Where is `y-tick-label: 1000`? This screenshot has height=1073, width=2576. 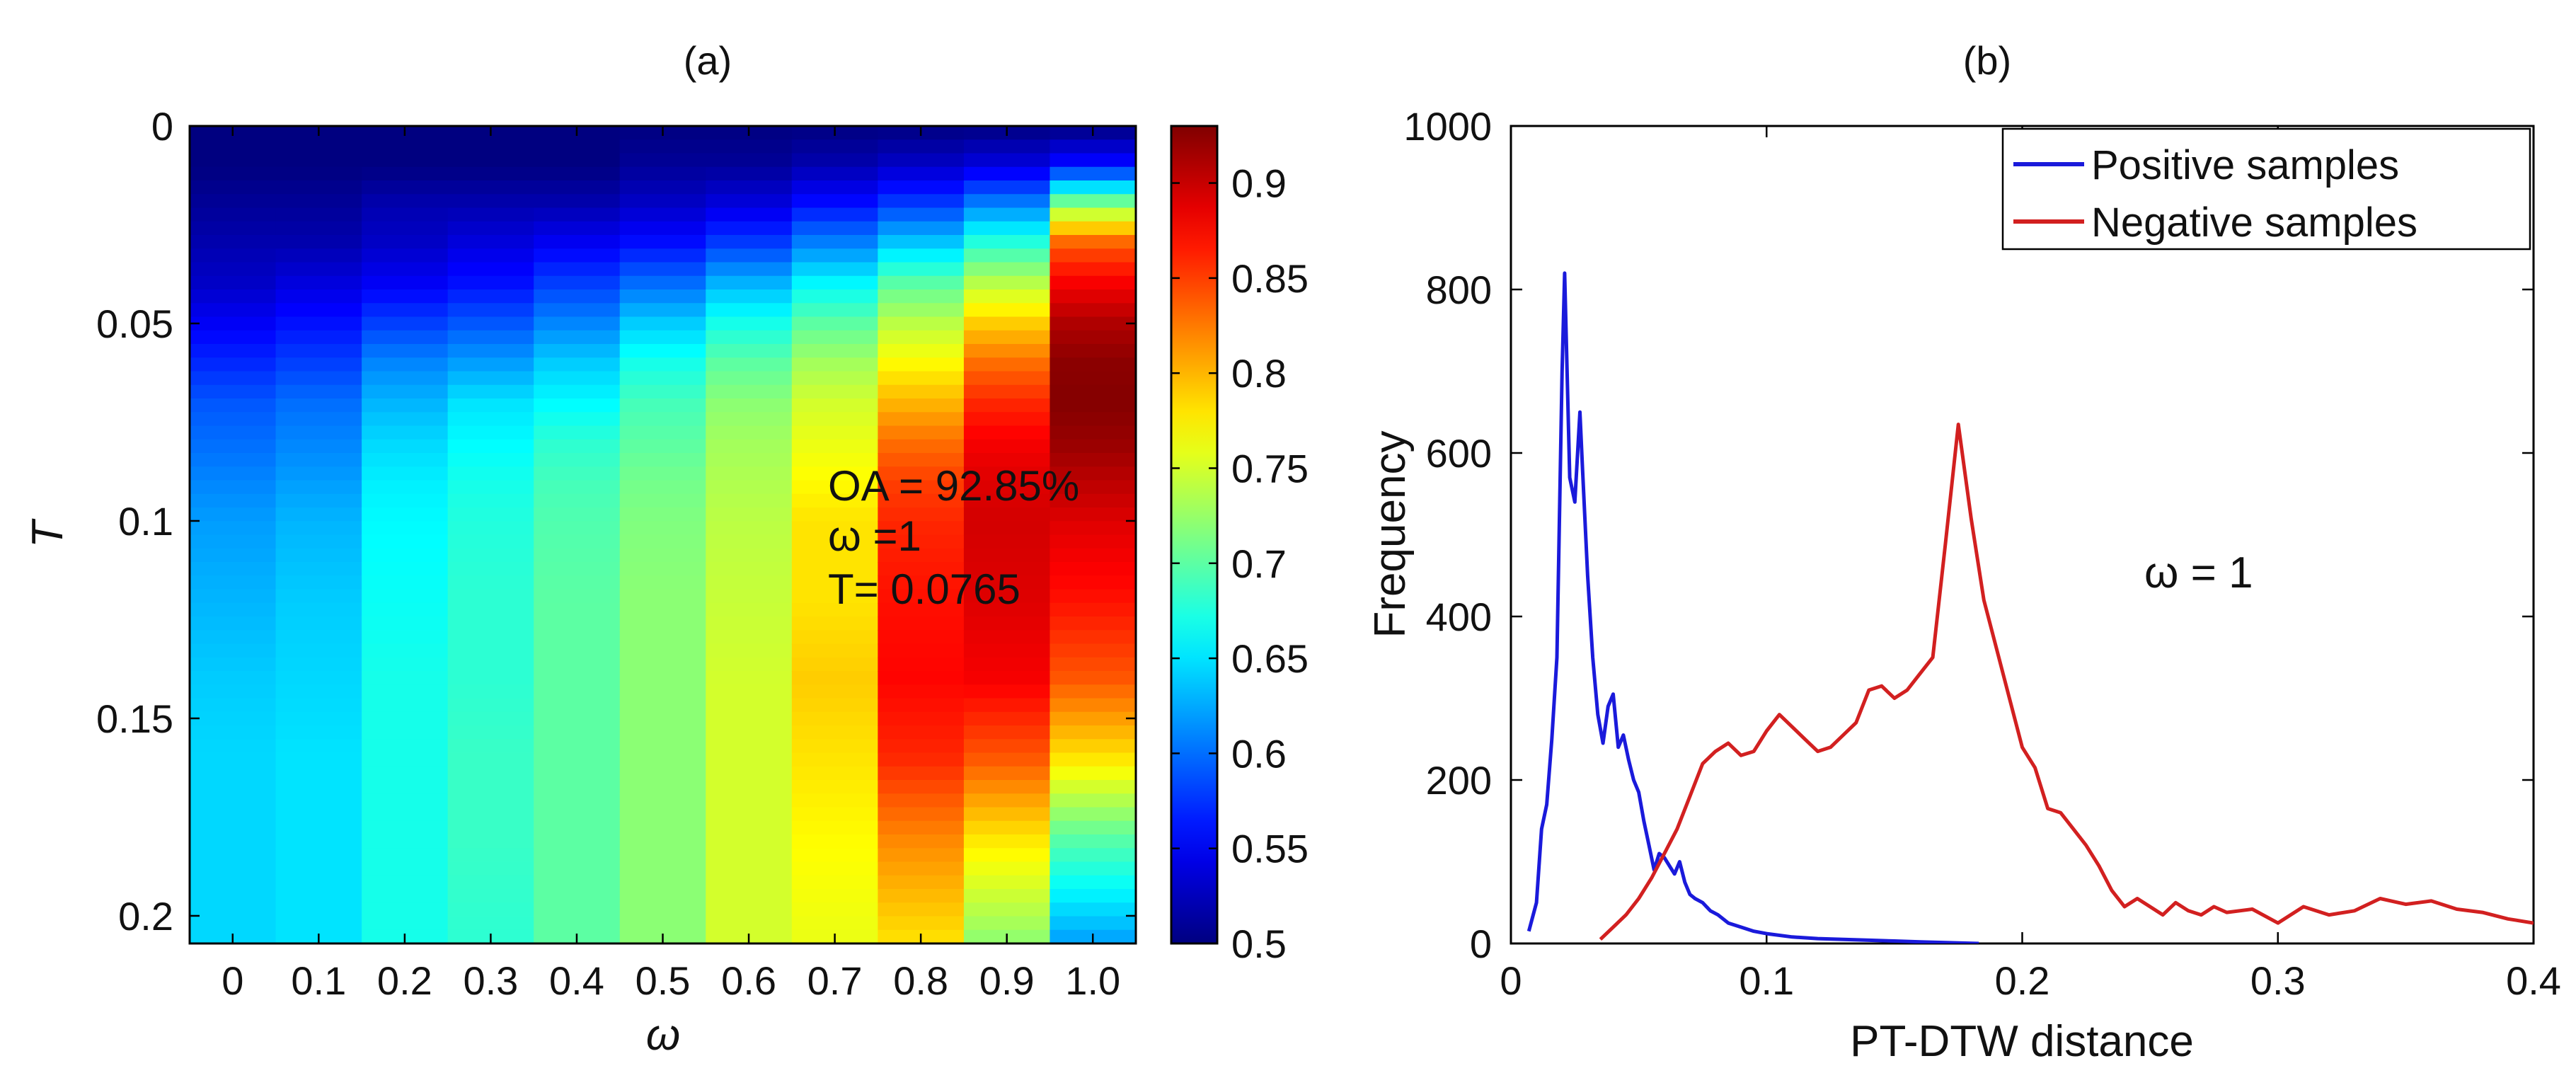
y-tick-label: 1000 is located at coordinates (1448, 126).